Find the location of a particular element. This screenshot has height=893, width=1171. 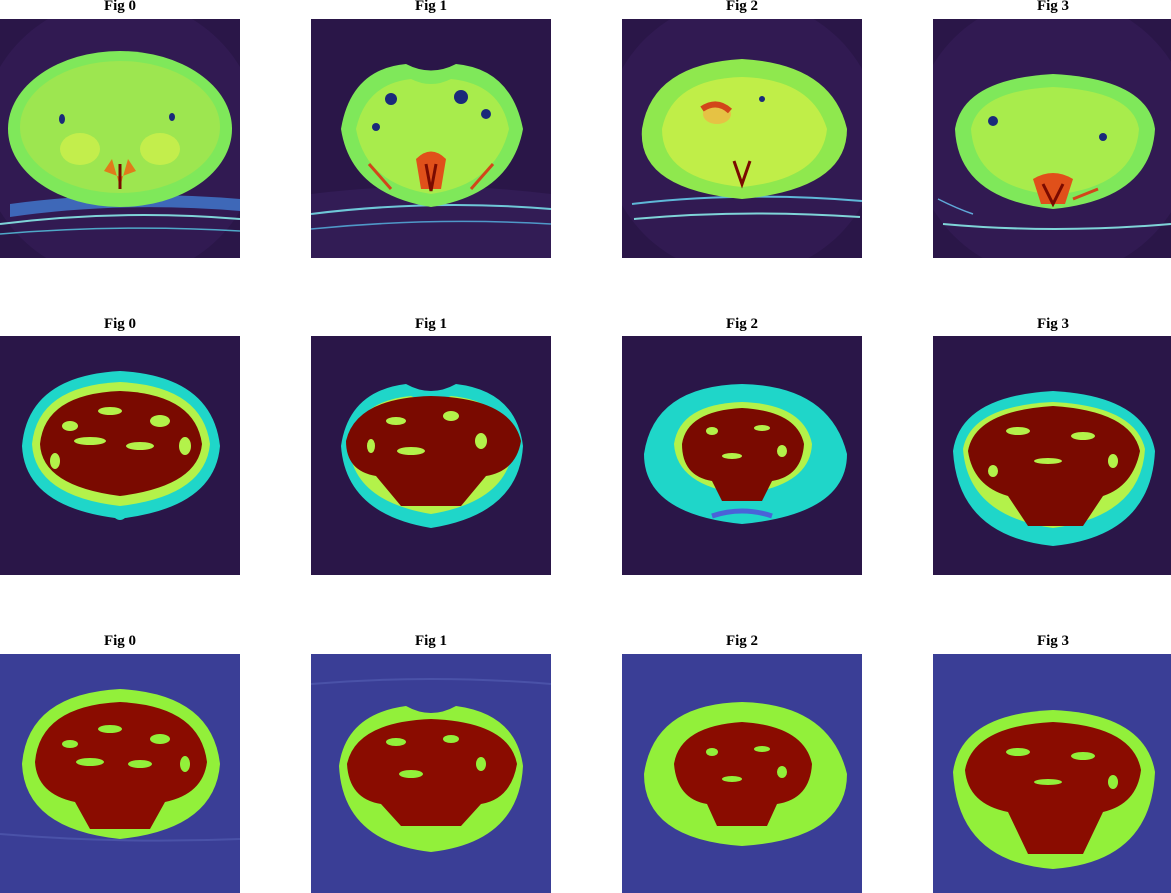

row-prediction: Fig 3 is located at coordinates (1052, 763).